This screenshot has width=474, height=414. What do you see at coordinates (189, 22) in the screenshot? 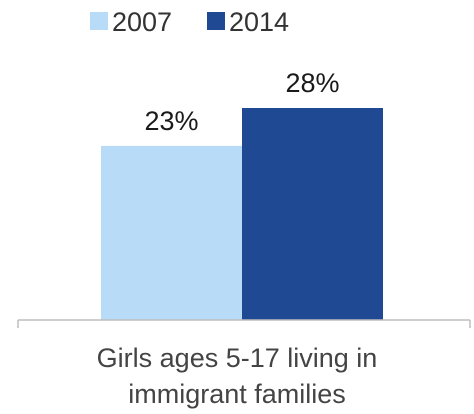
I see `legend: 2007 2014` at bounding box center [189, 22].